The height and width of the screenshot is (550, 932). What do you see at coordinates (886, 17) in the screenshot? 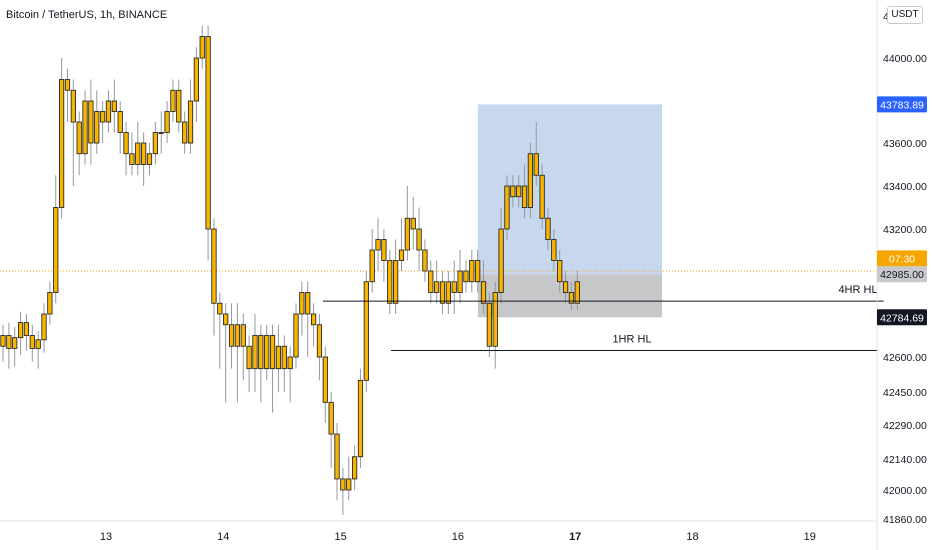
I see `y-tick-label-partial: 4` at bounding box center [886, 17].